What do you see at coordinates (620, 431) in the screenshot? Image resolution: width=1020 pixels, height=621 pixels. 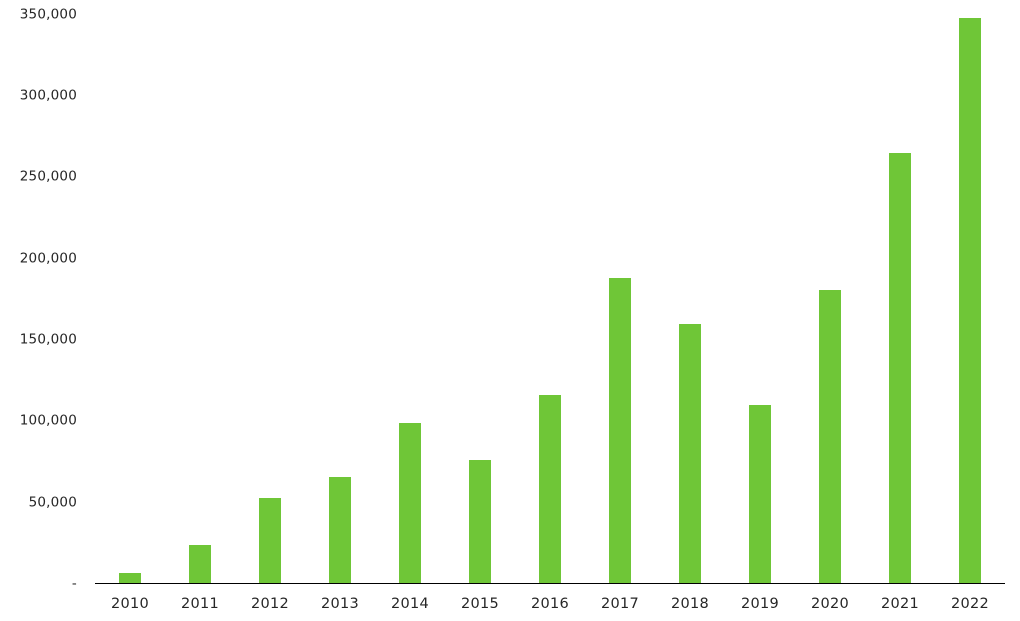 I see `bar-2017` at bounding box center [620, 431].